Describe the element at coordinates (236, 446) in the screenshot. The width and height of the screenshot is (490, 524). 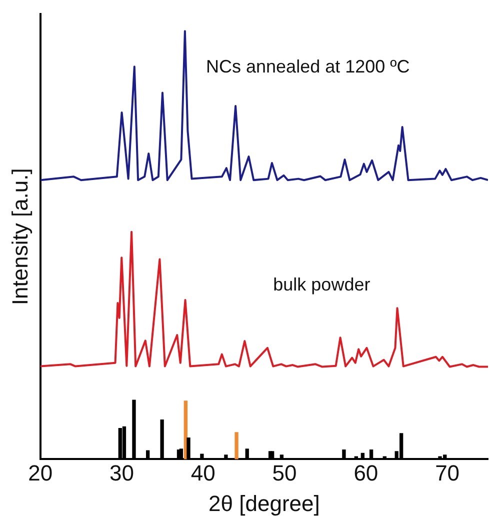
I see `bar` at that location.